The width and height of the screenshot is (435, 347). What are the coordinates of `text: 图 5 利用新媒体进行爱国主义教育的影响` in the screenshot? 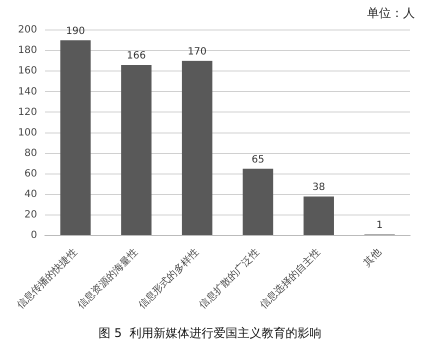 It's located at (210, 333).